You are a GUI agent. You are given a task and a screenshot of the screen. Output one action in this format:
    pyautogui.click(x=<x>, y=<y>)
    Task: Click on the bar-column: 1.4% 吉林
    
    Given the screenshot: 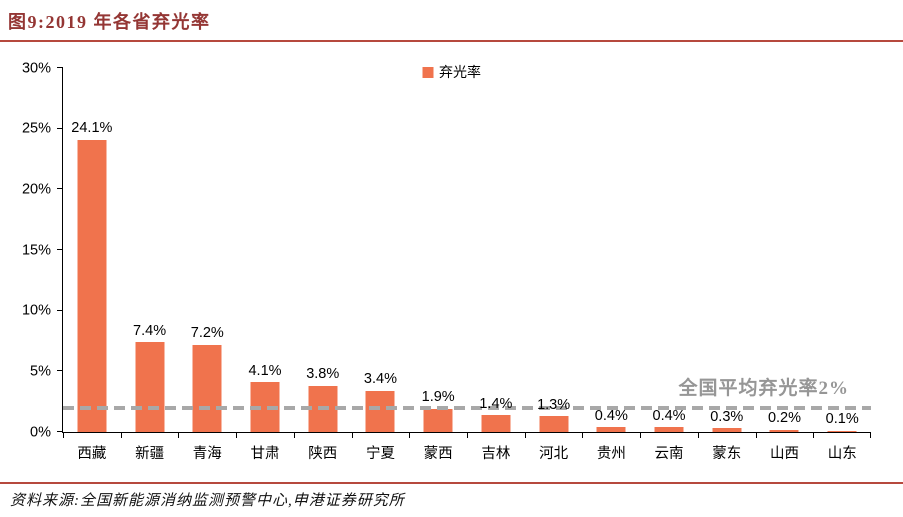 What is the action you would take?
    pyautogui.click(x=496, y=265)
    